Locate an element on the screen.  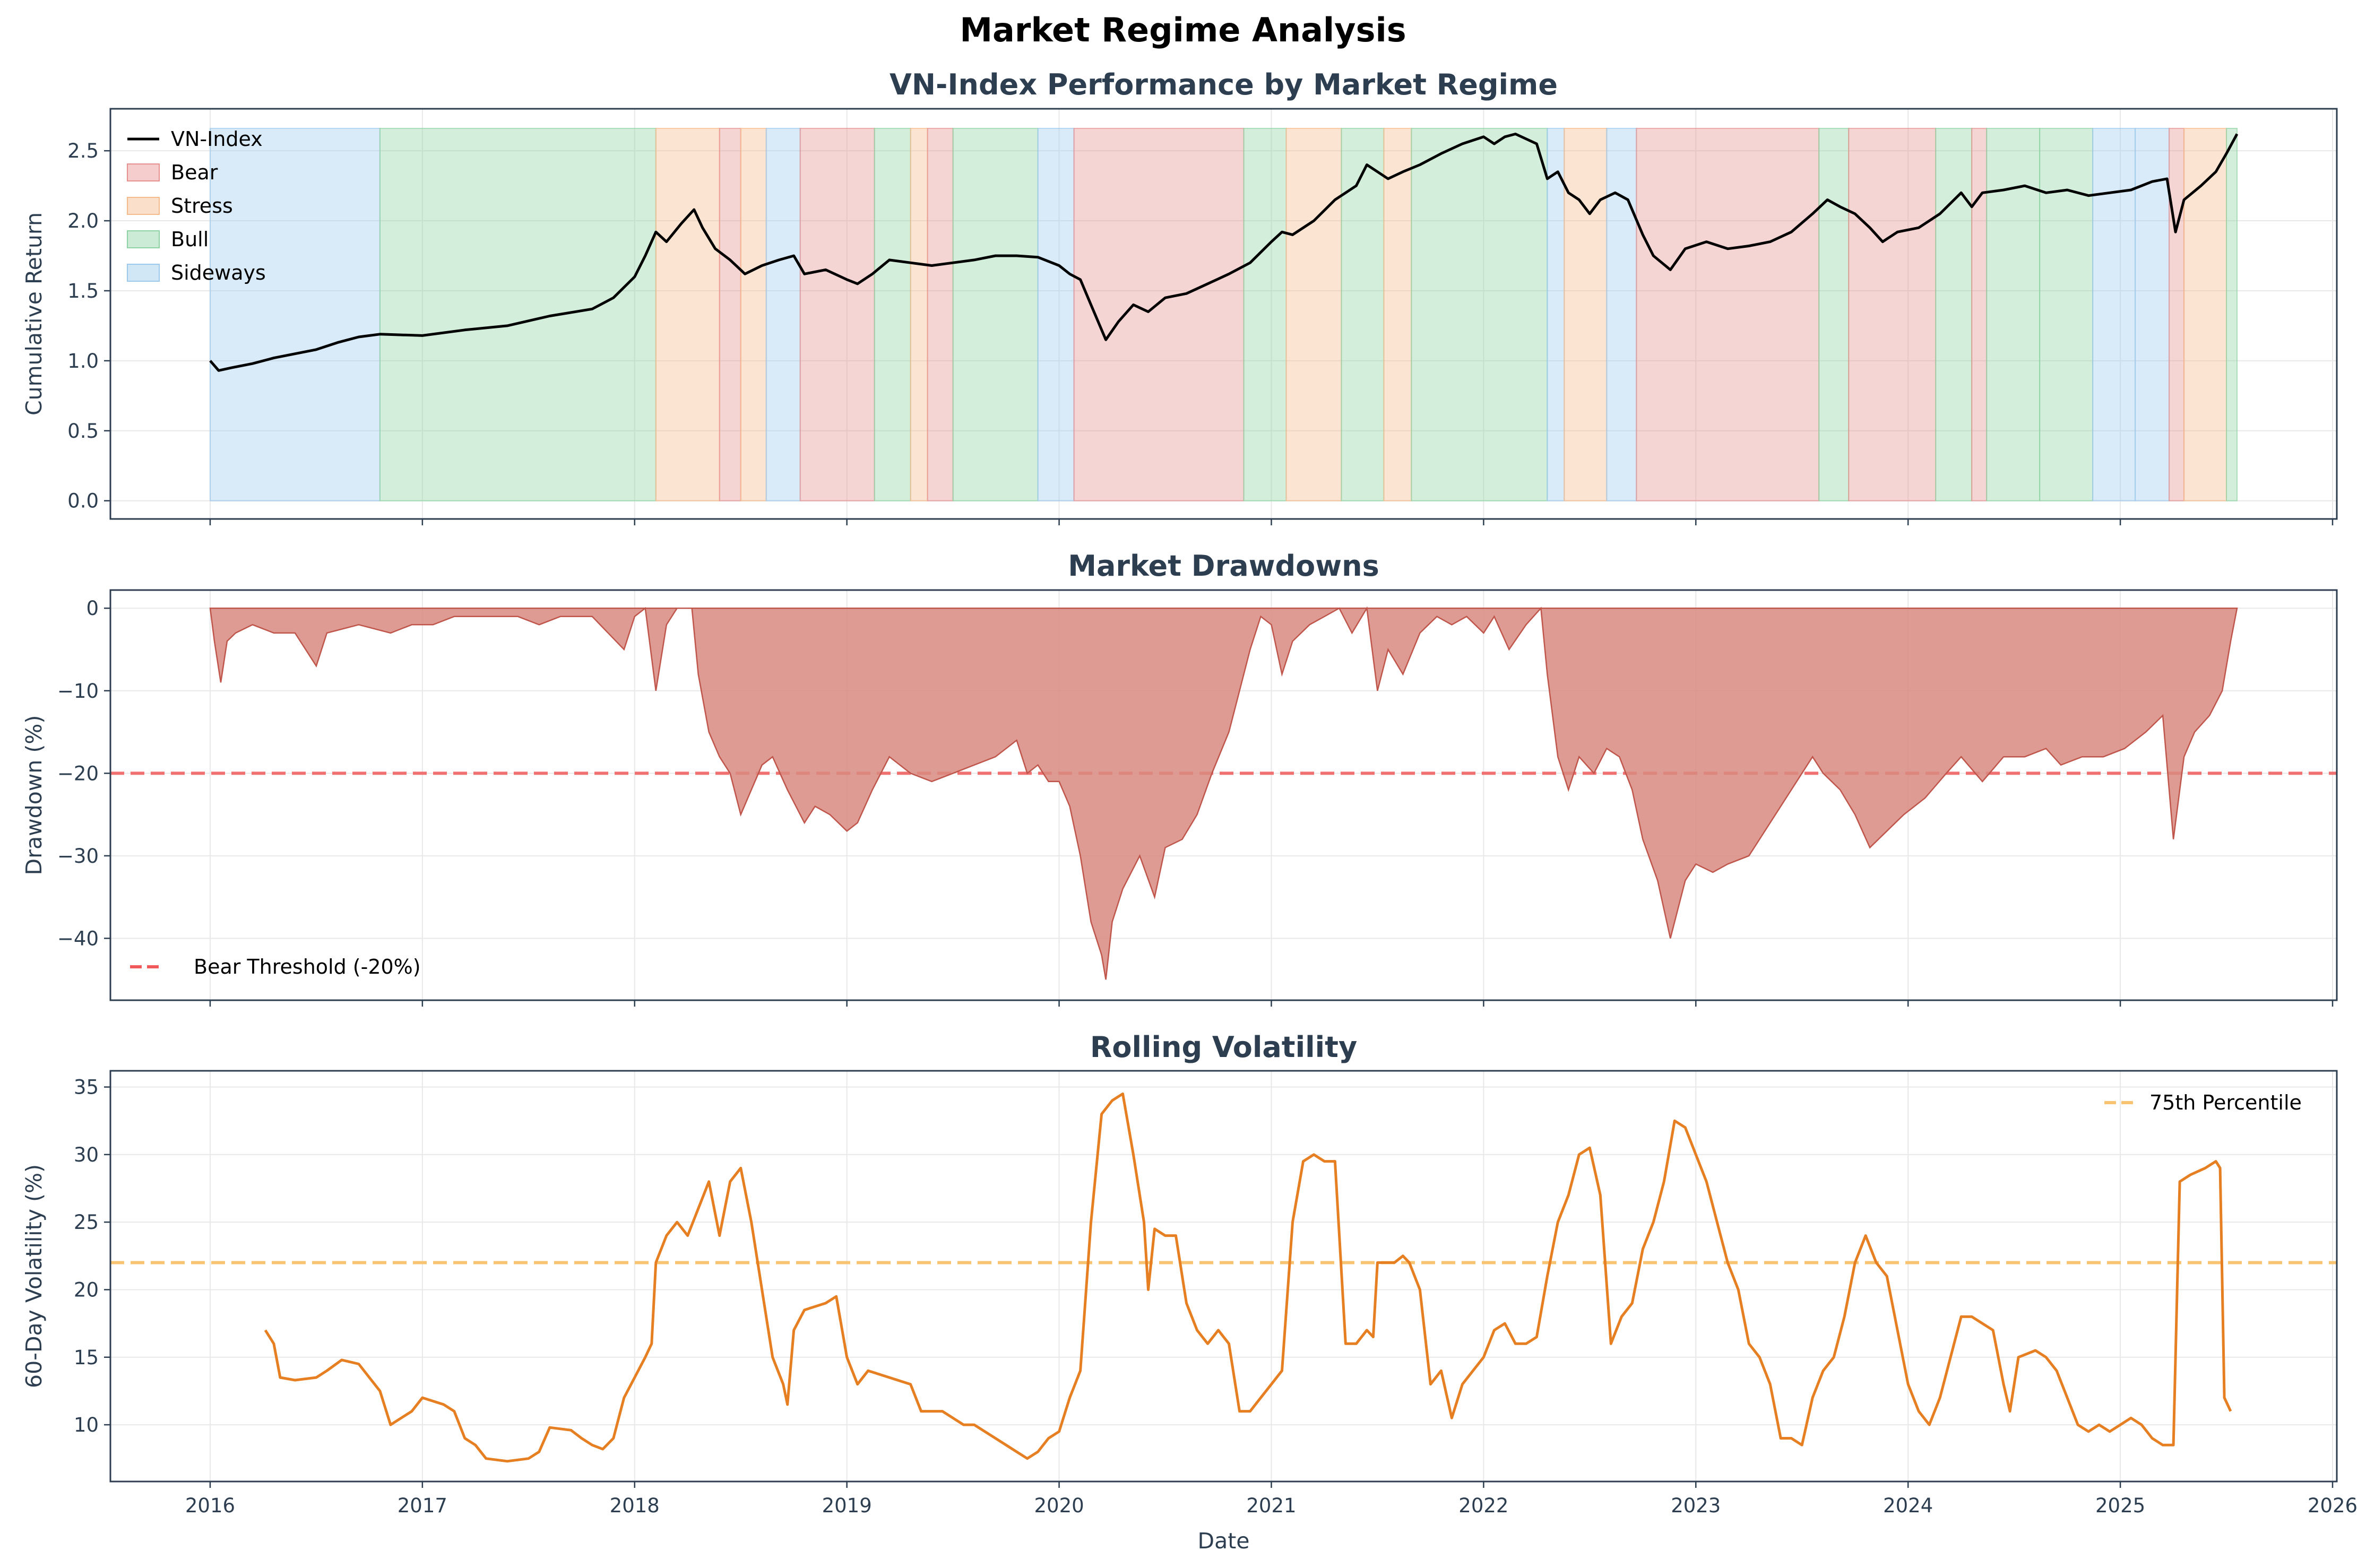
y-tick-label: 1.0 is located at coordinates (83, 361).